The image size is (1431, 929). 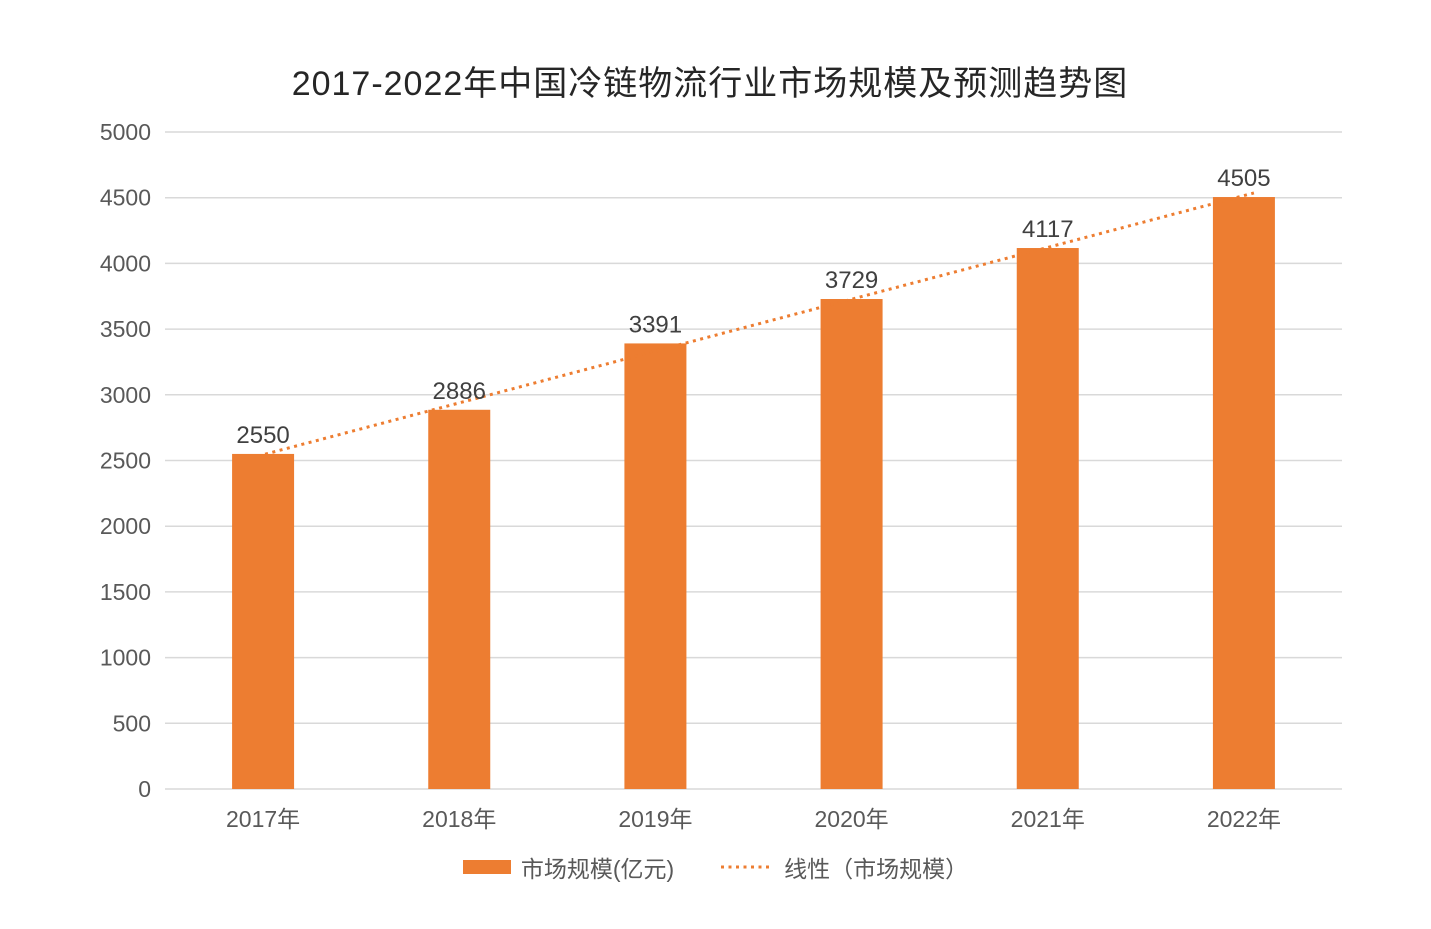 What do you see at coordinates (125, 592) in the screenshot?
I see `y-tick-label: 1500` at bounding box center [125, 592].